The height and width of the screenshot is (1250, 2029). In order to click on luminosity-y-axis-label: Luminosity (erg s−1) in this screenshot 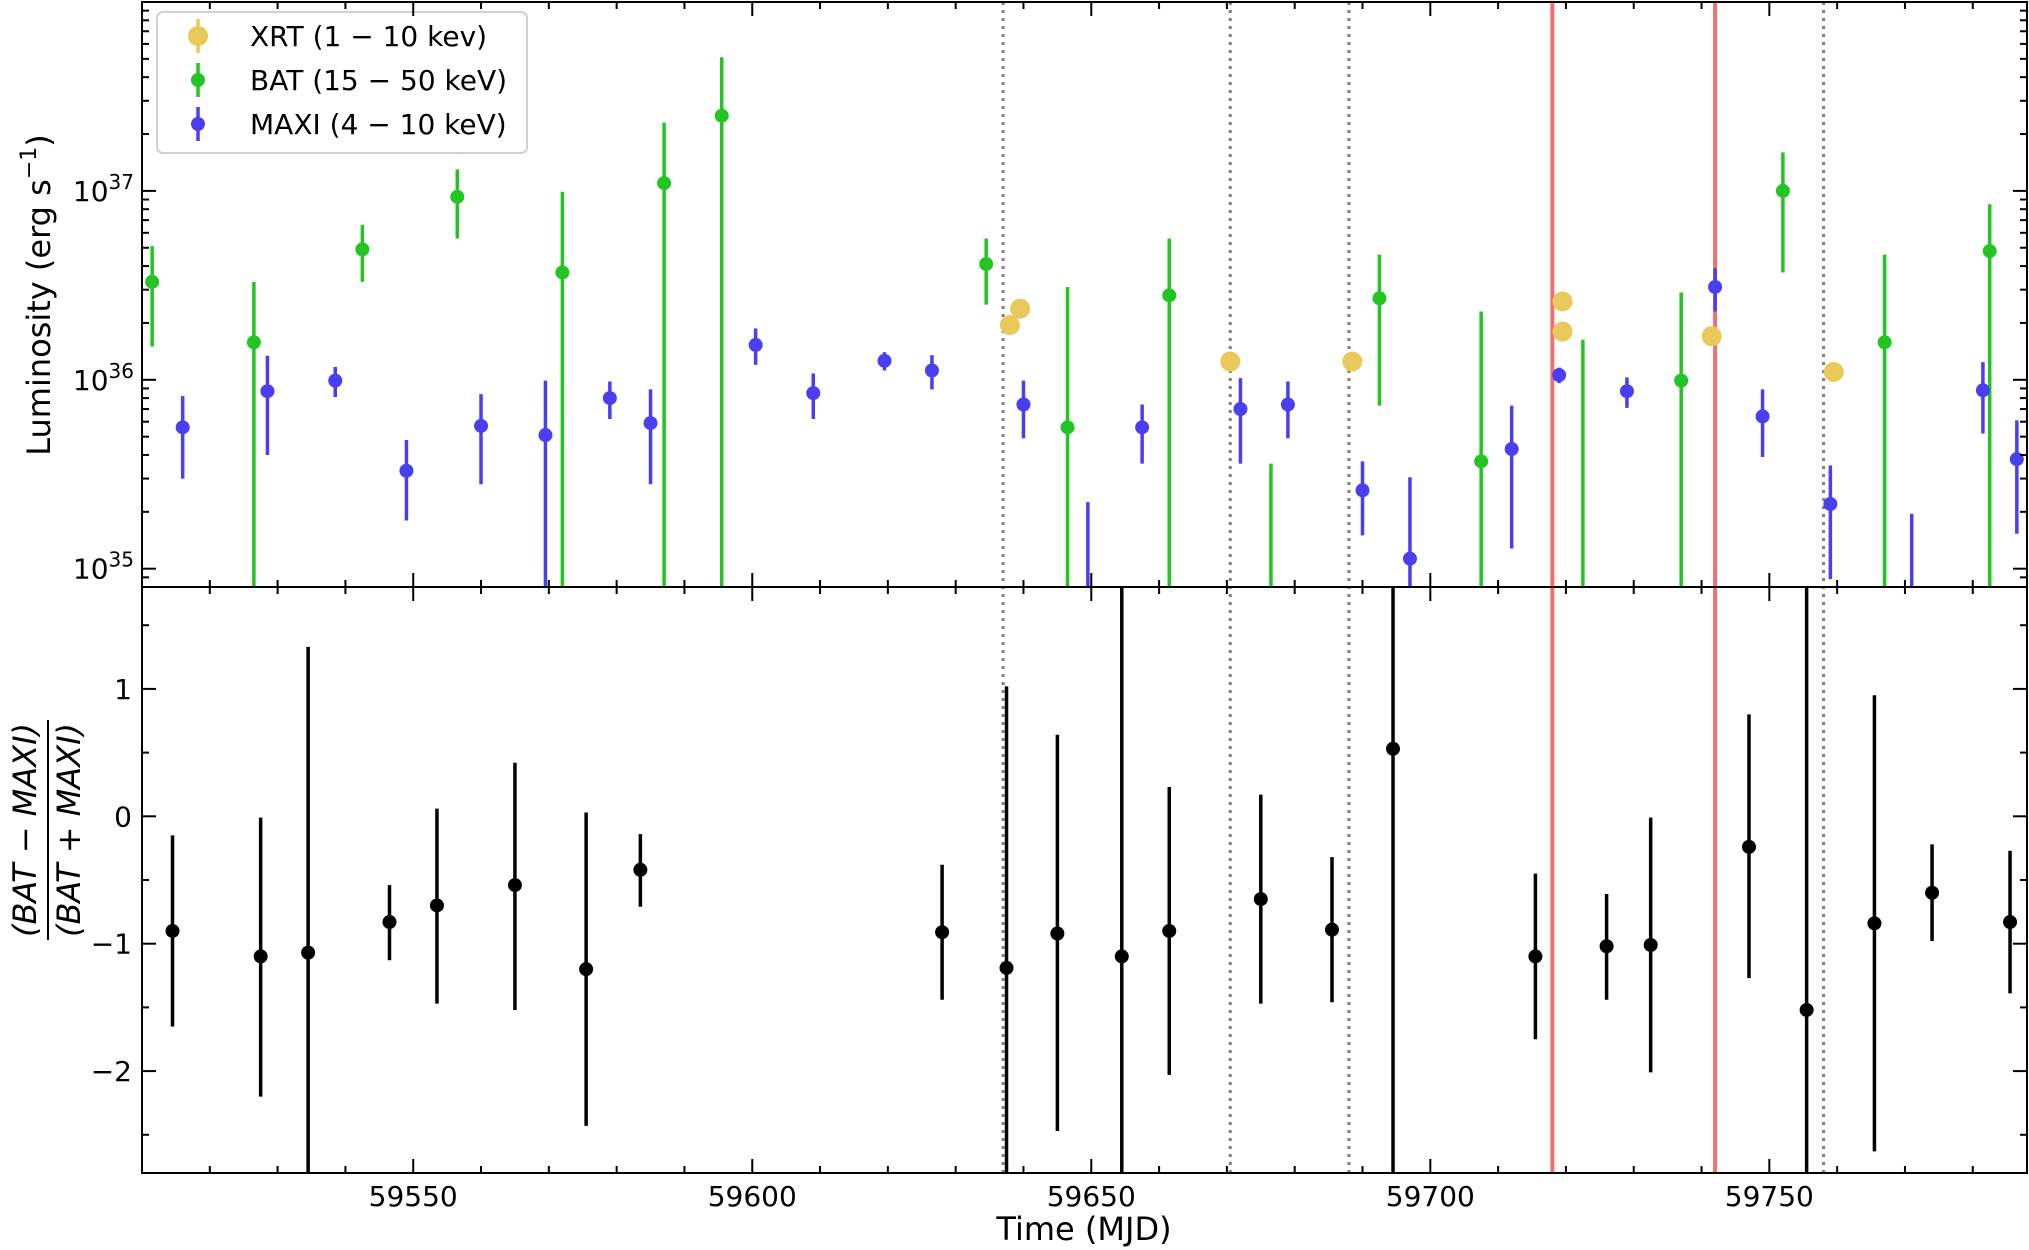, I will do `click(37, 295)`.